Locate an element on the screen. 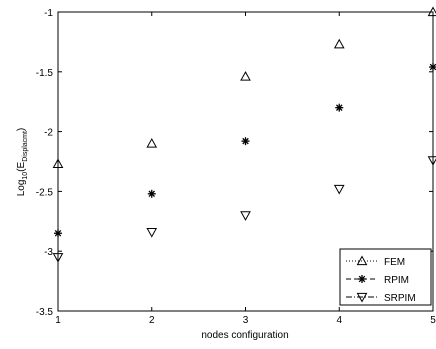  y-label-end: ) is located at coordinates (21, 129).